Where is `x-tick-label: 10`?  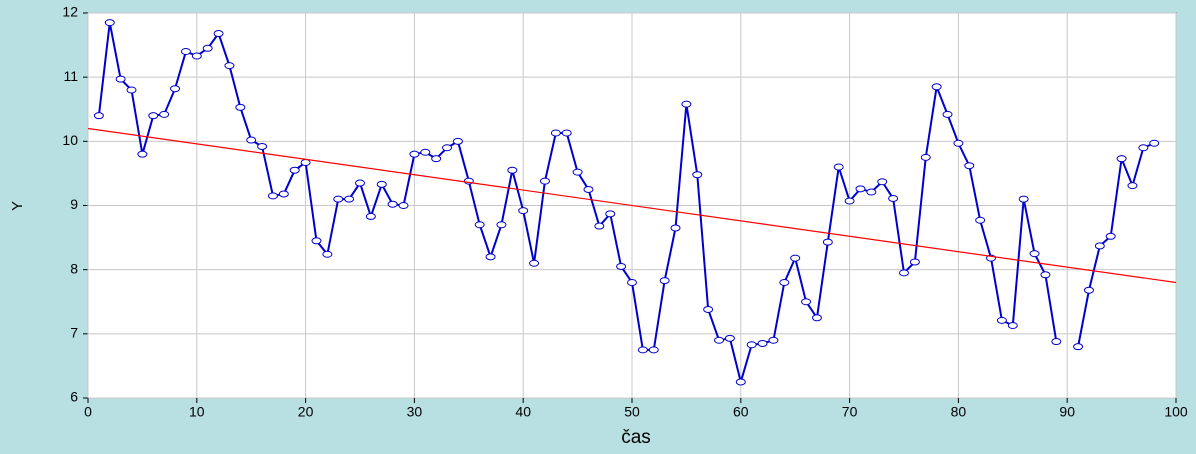
x-tick-label: 10 is located at coordinates (197, 412).